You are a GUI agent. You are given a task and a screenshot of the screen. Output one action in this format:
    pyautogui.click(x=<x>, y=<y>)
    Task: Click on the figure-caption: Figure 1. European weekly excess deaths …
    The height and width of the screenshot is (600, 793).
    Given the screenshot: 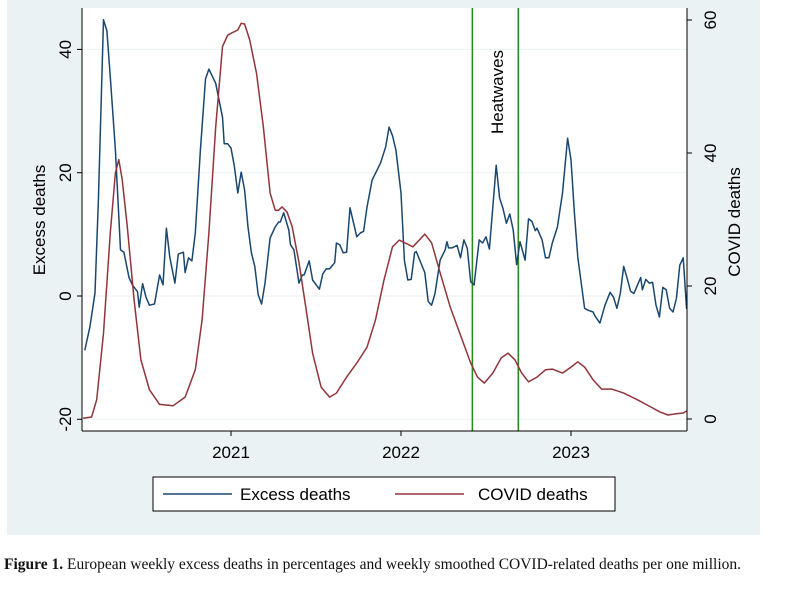 What is the action you would take?
    pyautogui.click(x=396, y=565)
    